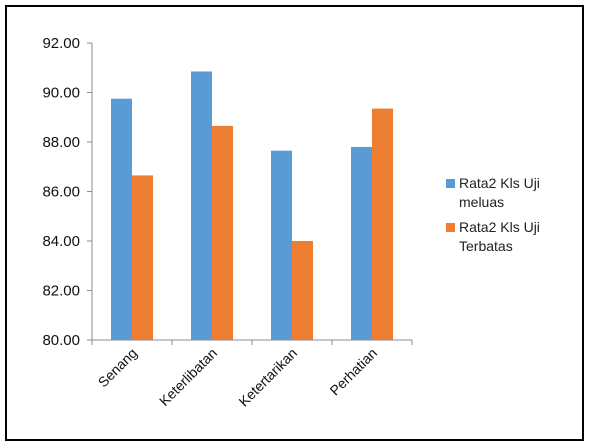 This screenshot has height=448, width=592. What do you see at coordinates (117, 367) in the screenshot?
I see `x-category-label: Senang` at bounding box center [117, 367].